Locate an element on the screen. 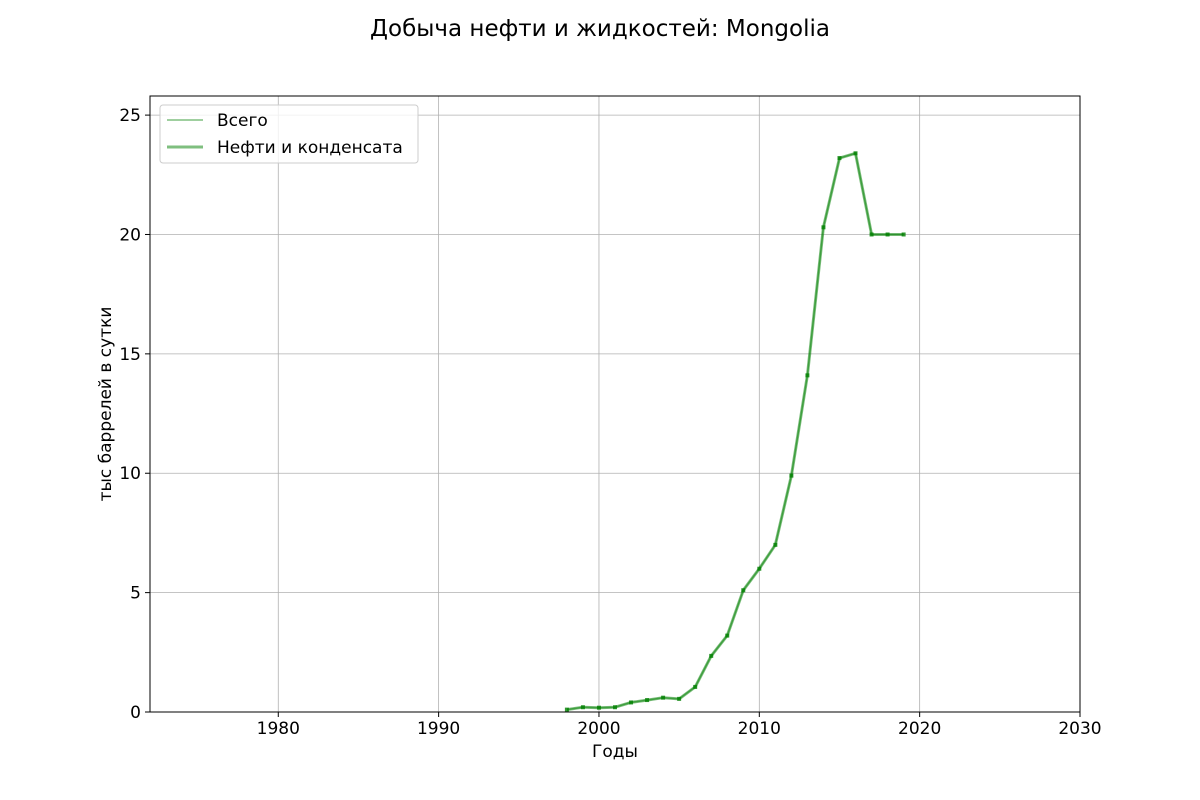 The image size is (1200, 800). legend-box is located at coordinates (289, 134).